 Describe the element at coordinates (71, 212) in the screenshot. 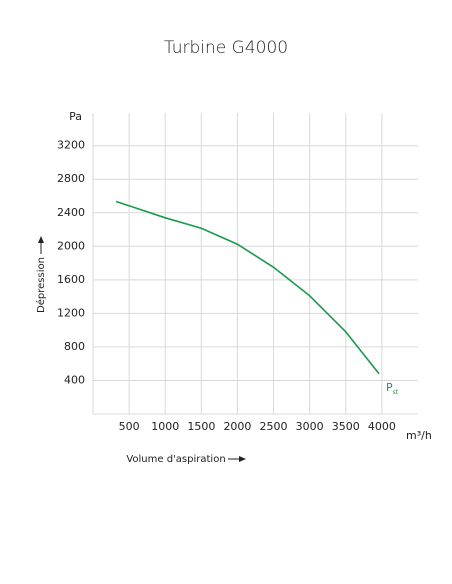

I see `y-tick-label: 2400` at that location.